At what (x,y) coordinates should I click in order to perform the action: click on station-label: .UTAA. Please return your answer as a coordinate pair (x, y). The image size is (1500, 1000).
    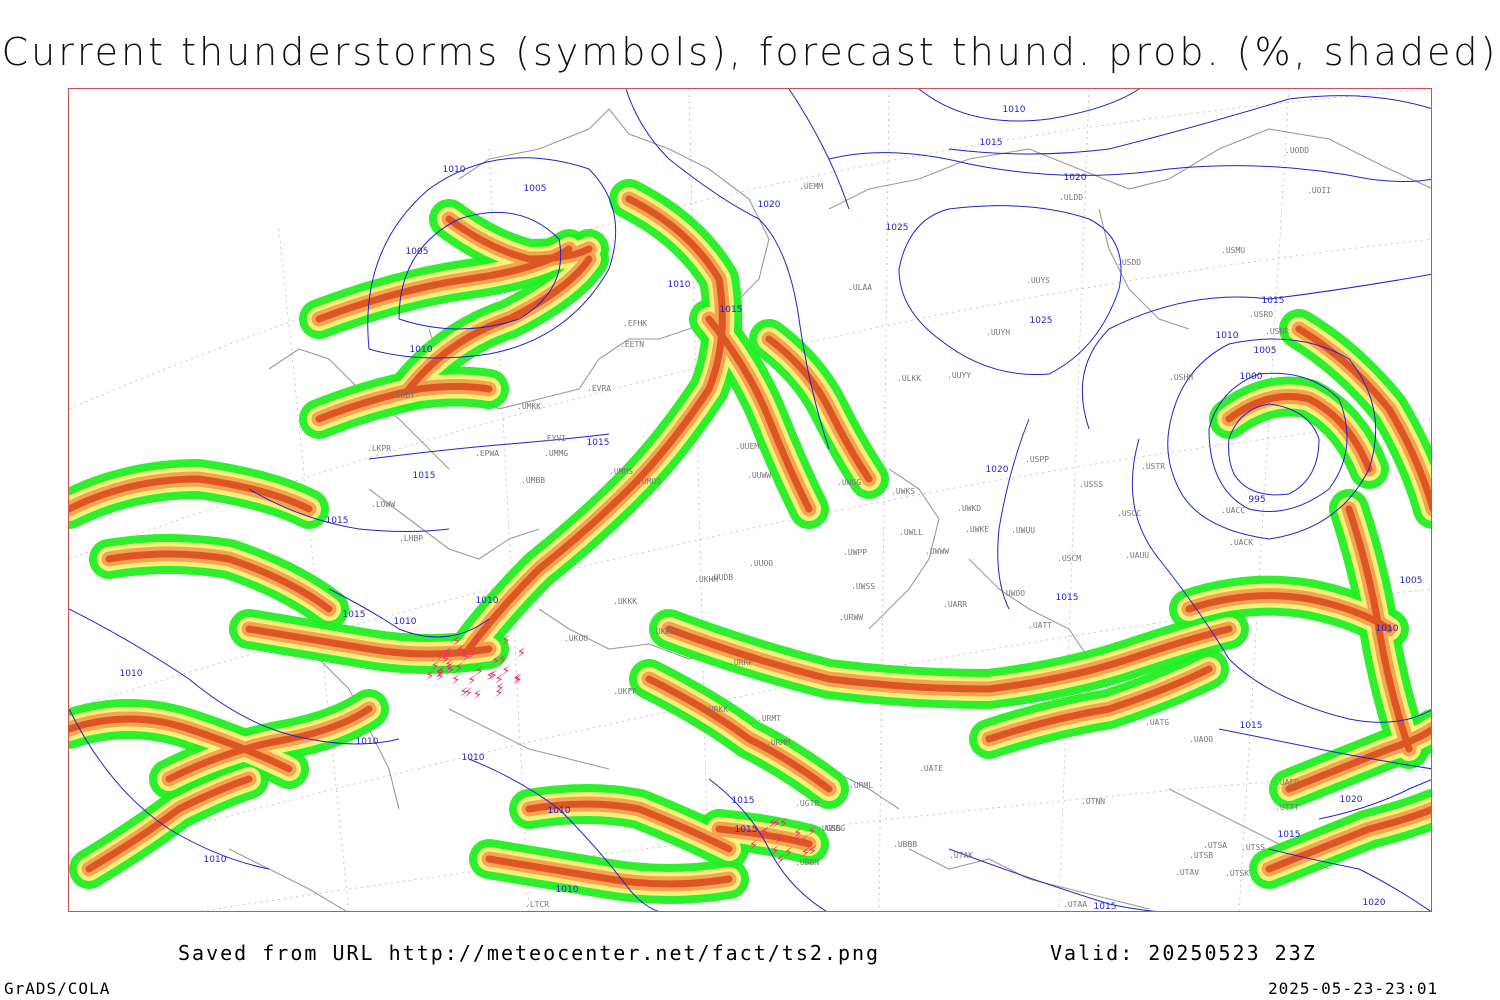
    Looking at the image, I should click on (1075, 904).